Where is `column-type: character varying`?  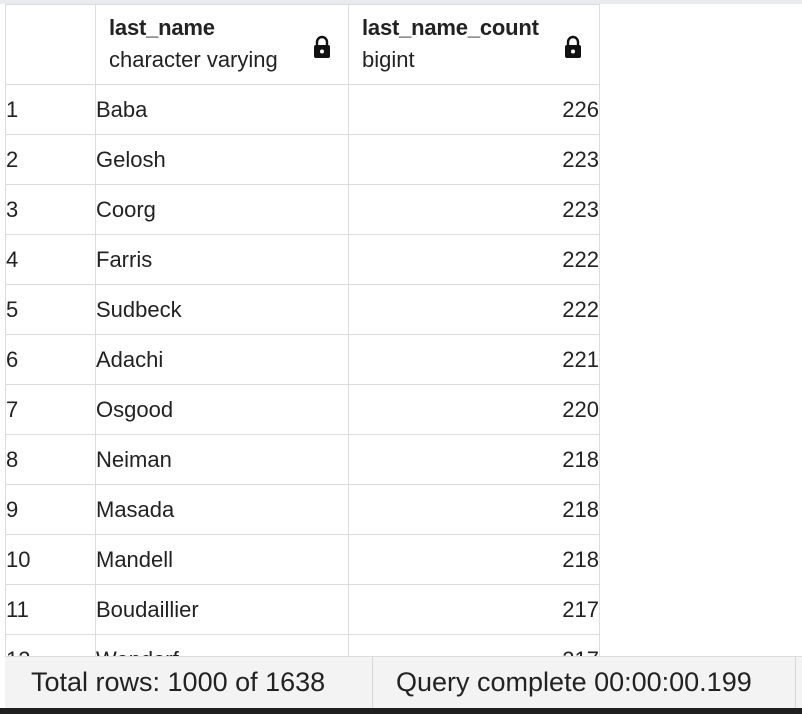 column-type: character varying is located at coordinates (193, 59).